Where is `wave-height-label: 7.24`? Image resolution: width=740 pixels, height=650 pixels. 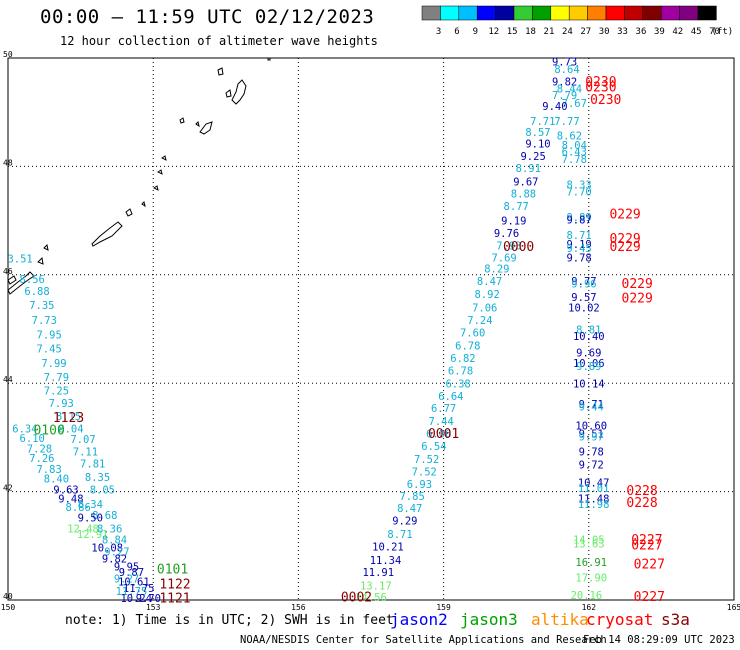
wave-height-label: 7.24 is located at coordinates (479, 321).